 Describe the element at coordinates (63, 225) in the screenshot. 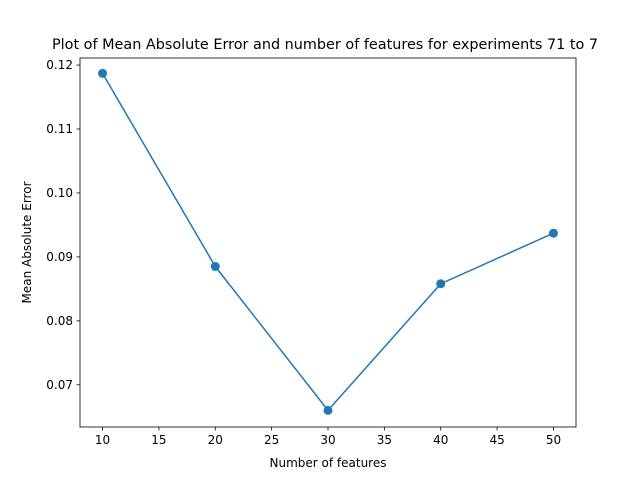

I see `y-axis-ticks: 0.07 0.08 0.09 0.10 0.11 0.12` at that location.